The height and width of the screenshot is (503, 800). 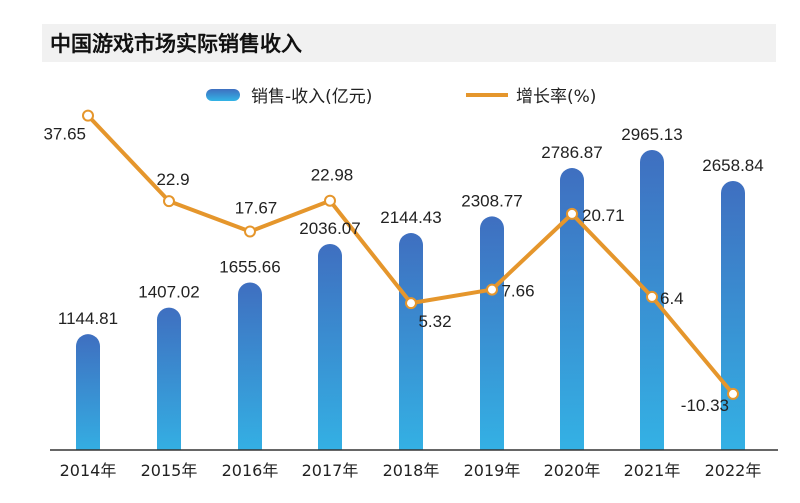 I want to click on bar-value-label: 2658.84, so click(x=732, y=165).